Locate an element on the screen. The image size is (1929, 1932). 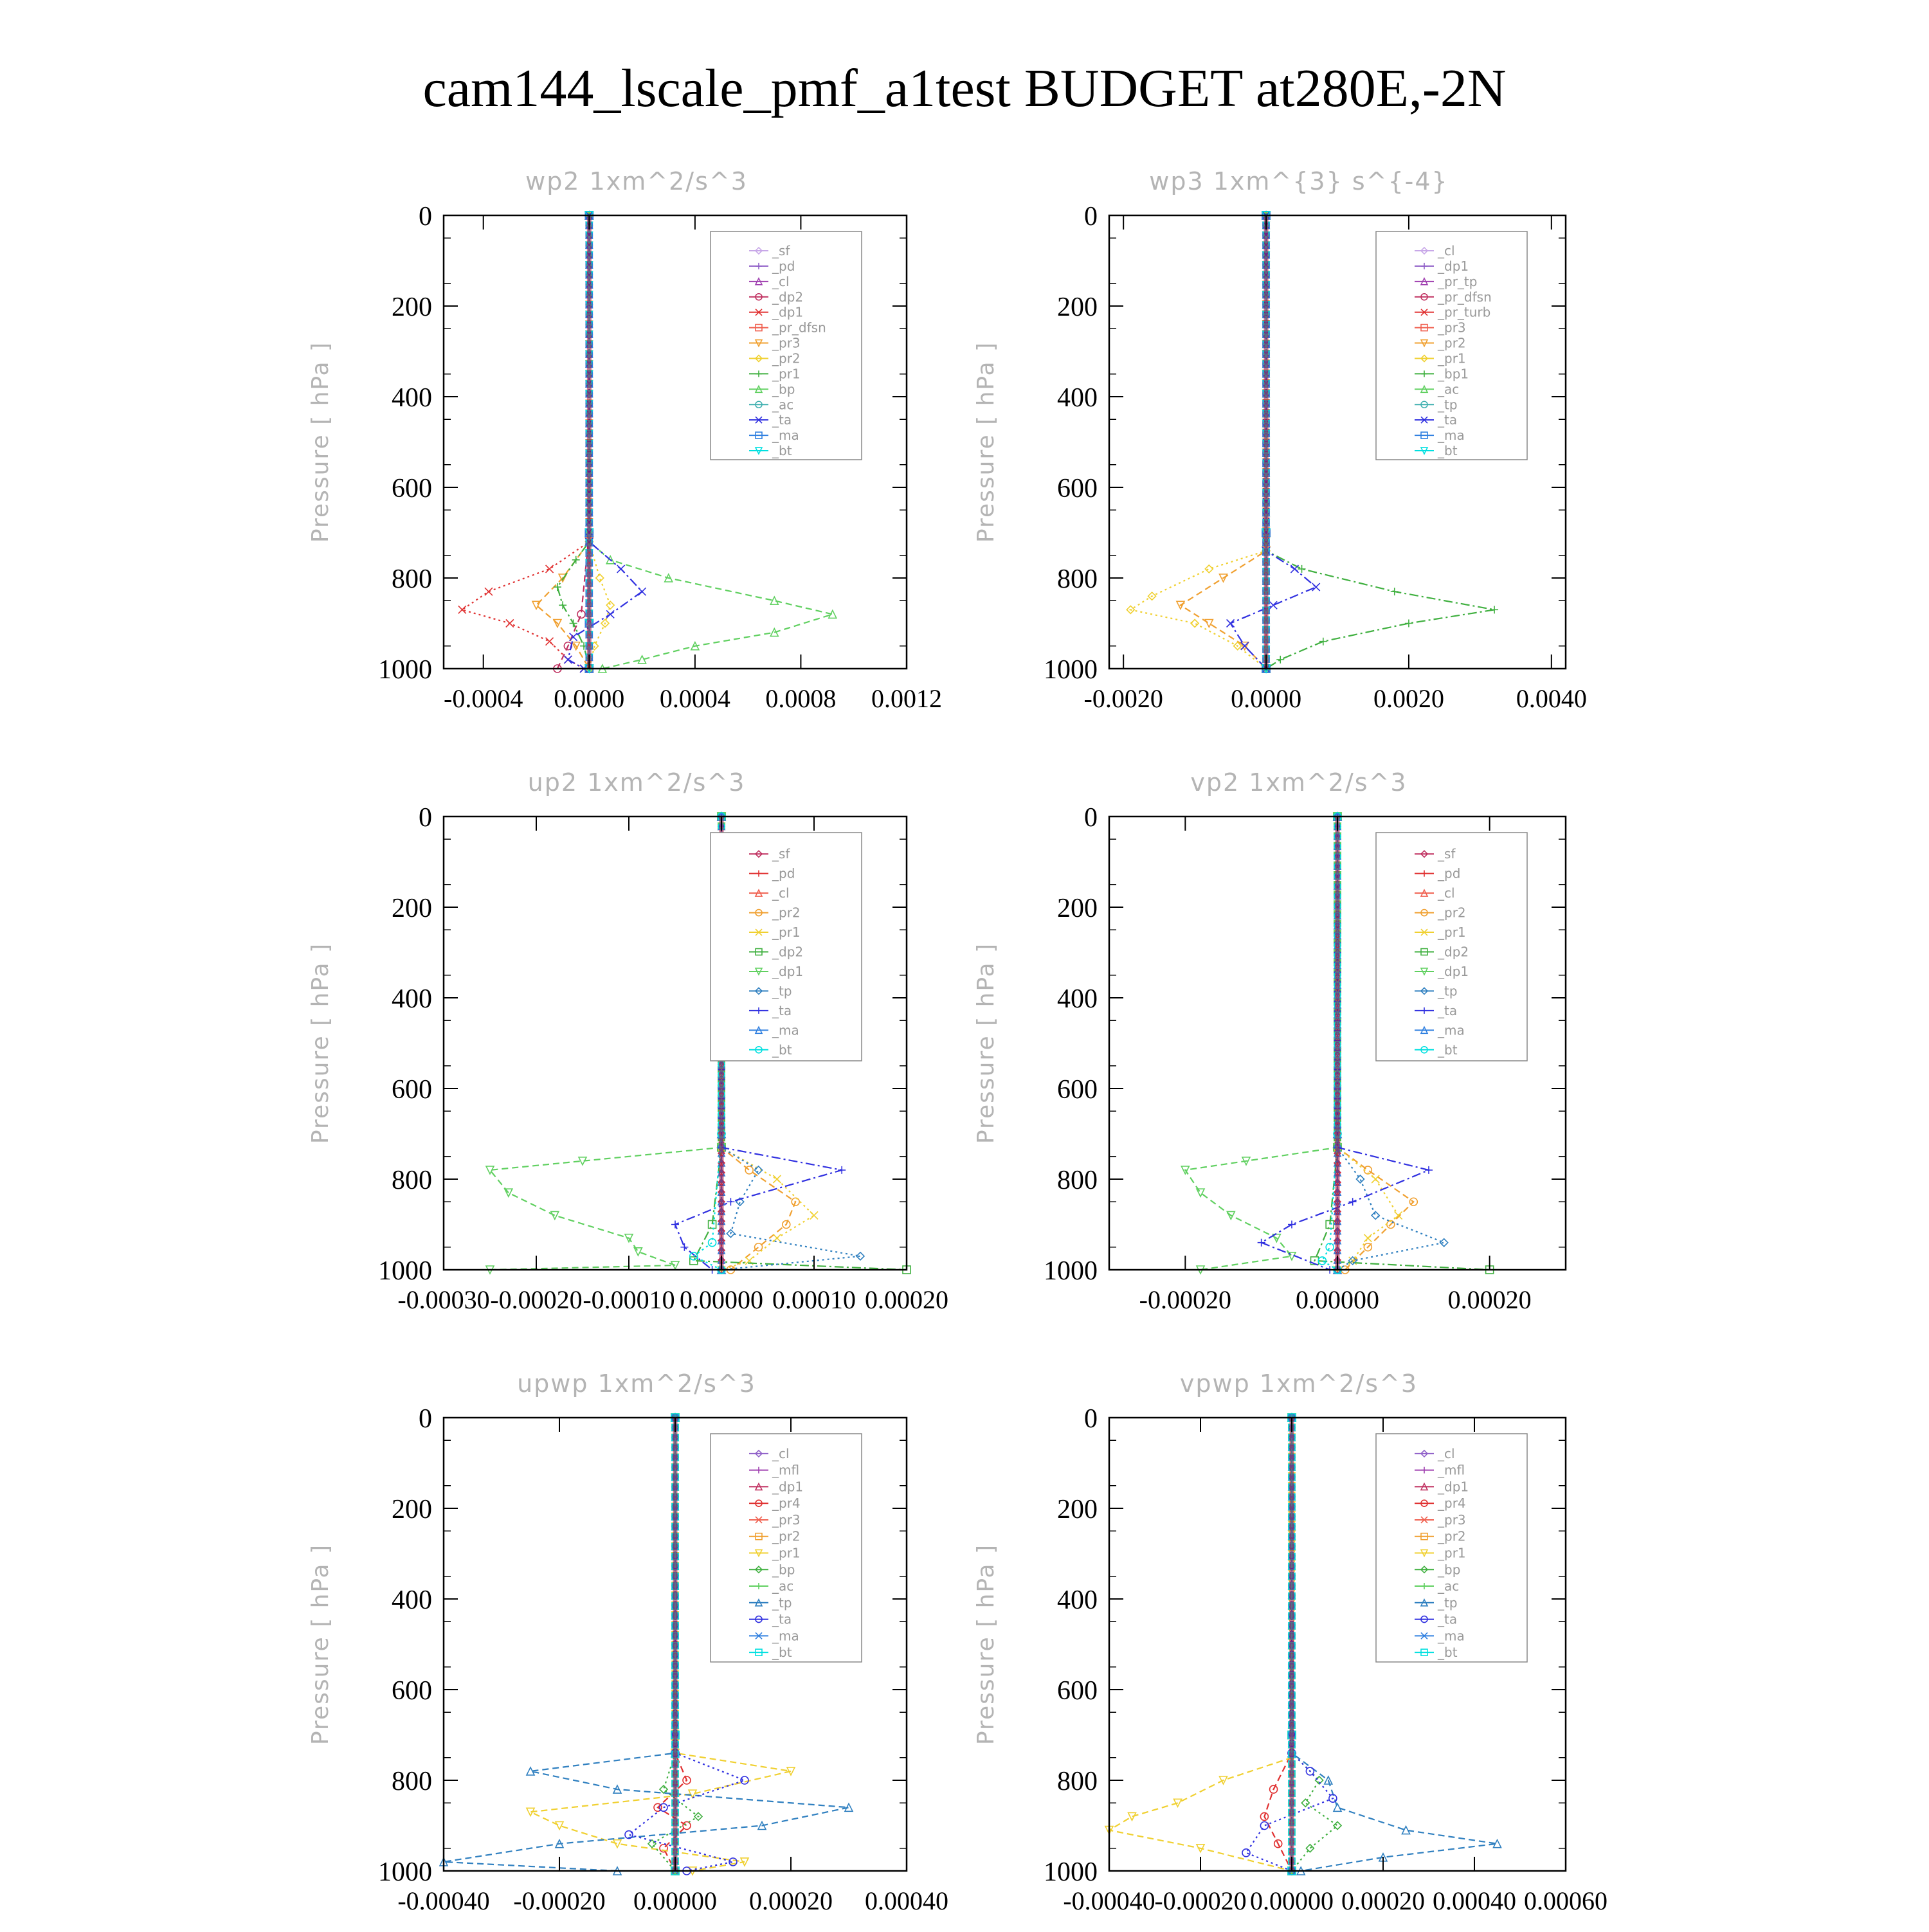
legend: _sf _pd _cl _pr2 _pr1 _dp2 _dp1 _tp _ta _ma _bt is located at coordinates (1451, 946).